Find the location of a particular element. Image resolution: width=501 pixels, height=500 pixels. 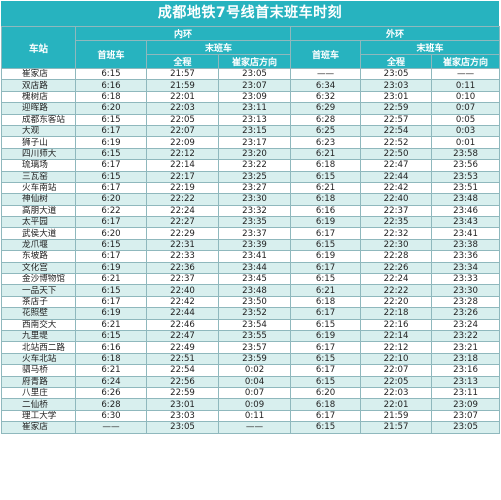

outer-first-train-cell: 6:25 is located at coordinates (326, 131).